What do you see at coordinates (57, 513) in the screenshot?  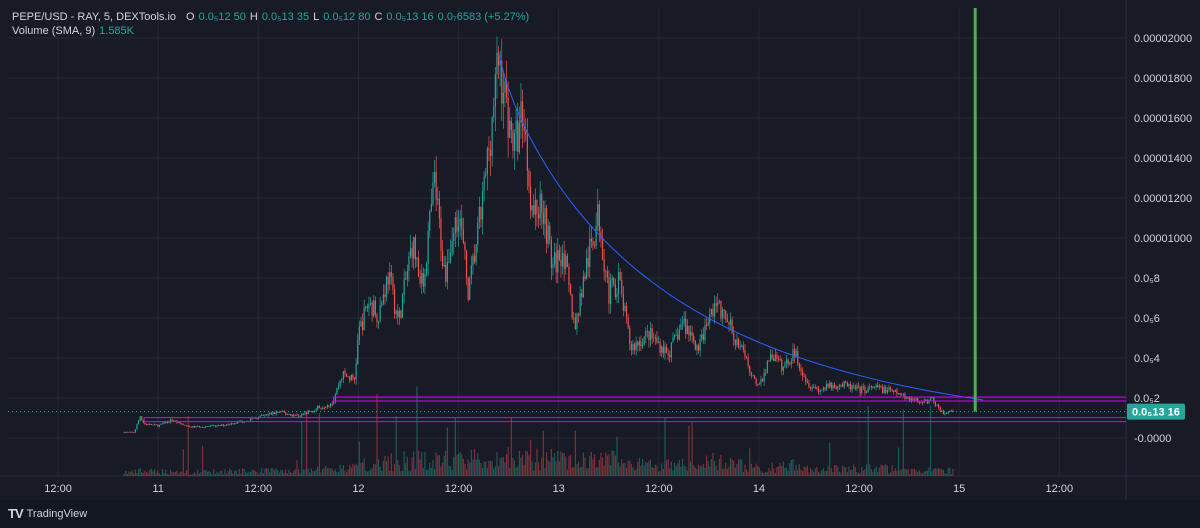 I see `tradingview-brand-name: TradingView` at bounding box center [57, 513].